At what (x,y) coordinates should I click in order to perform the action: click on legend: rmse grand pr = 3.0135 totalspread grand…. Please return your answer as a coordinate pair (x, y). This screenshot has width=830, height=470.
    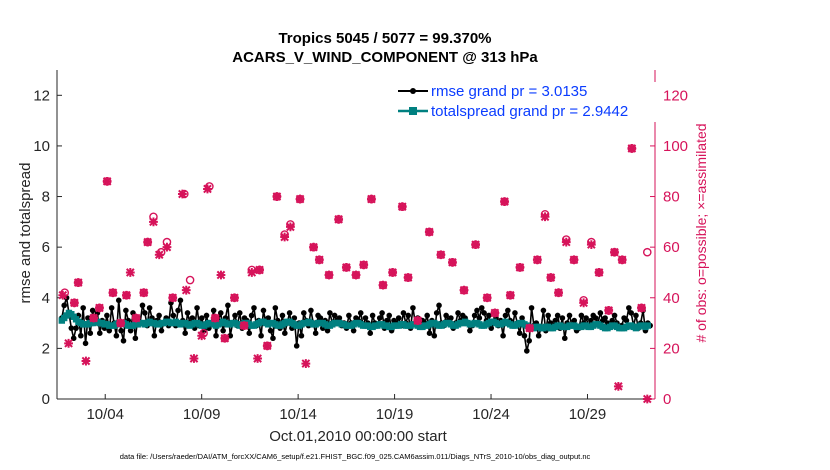
    Looking at the image, I should click on (524, 102).